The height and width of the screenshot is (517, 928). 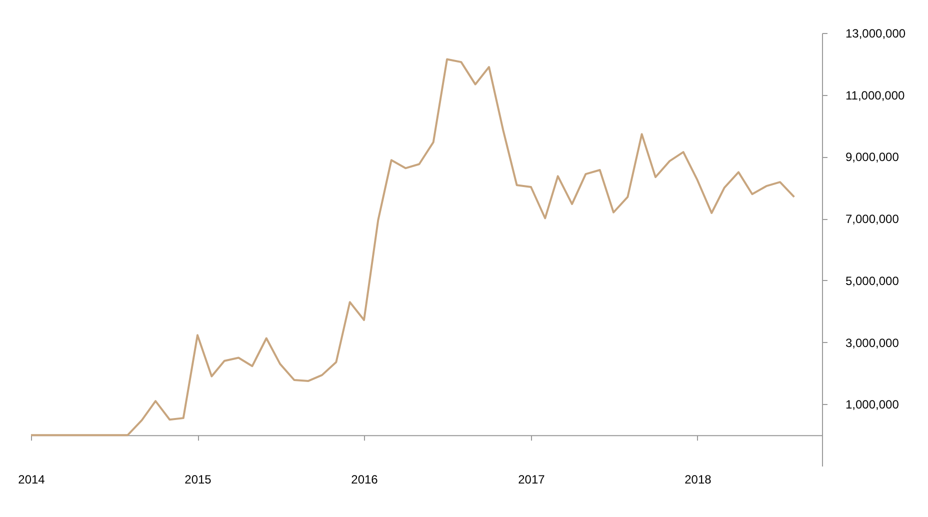 What do you see at coordinates (532, 479) in the screenshot?
I see `x-tick-label: 2017` at bounding box center [532, 479].